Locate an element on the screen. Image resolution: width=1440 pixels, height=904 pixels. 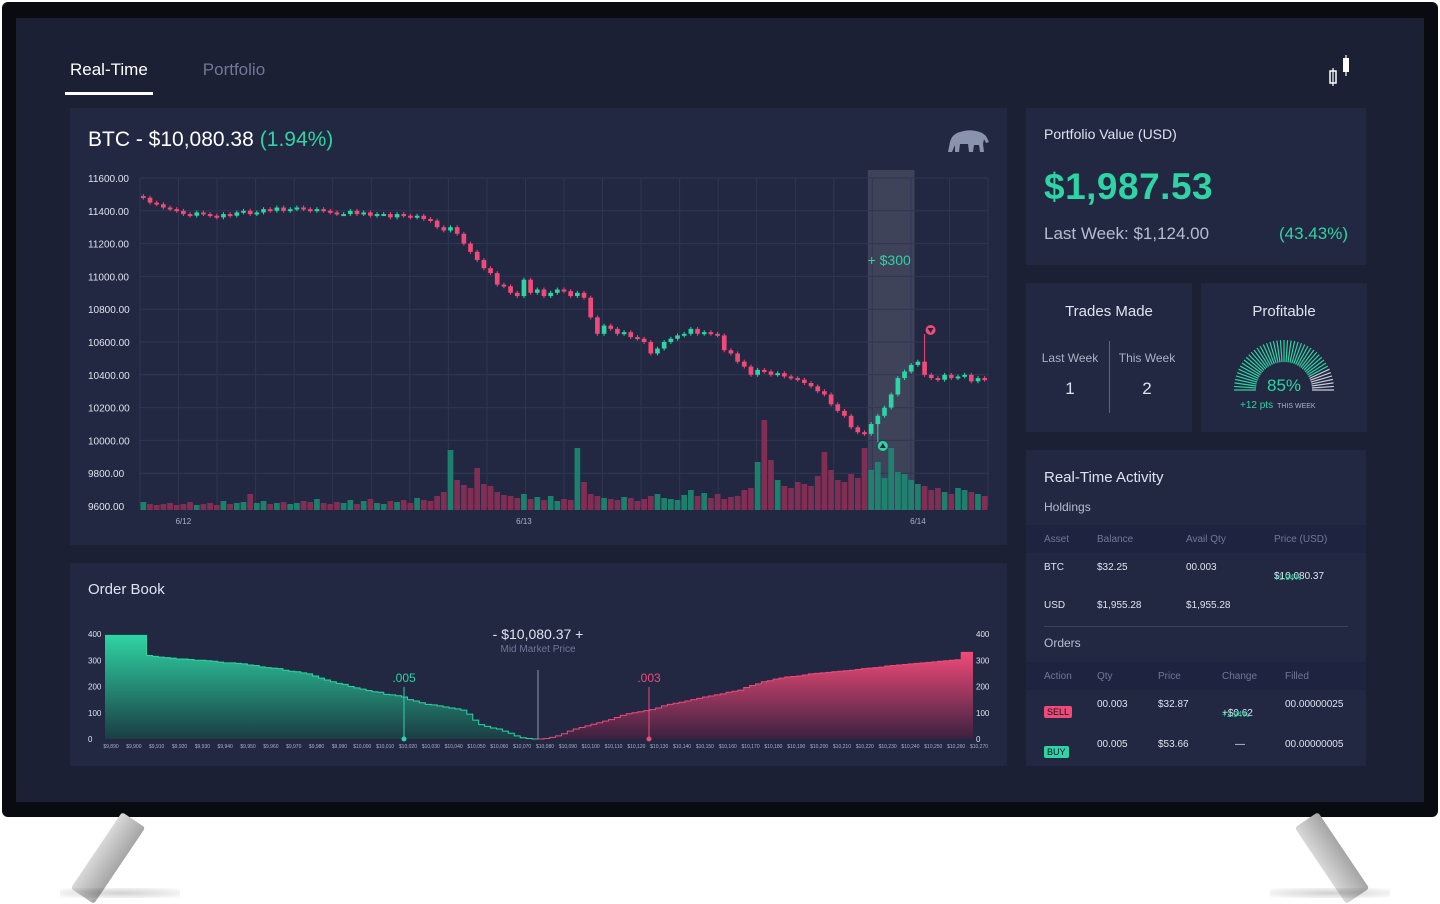
x-tick-label: $10,050 is located at coordinates (476, 747).